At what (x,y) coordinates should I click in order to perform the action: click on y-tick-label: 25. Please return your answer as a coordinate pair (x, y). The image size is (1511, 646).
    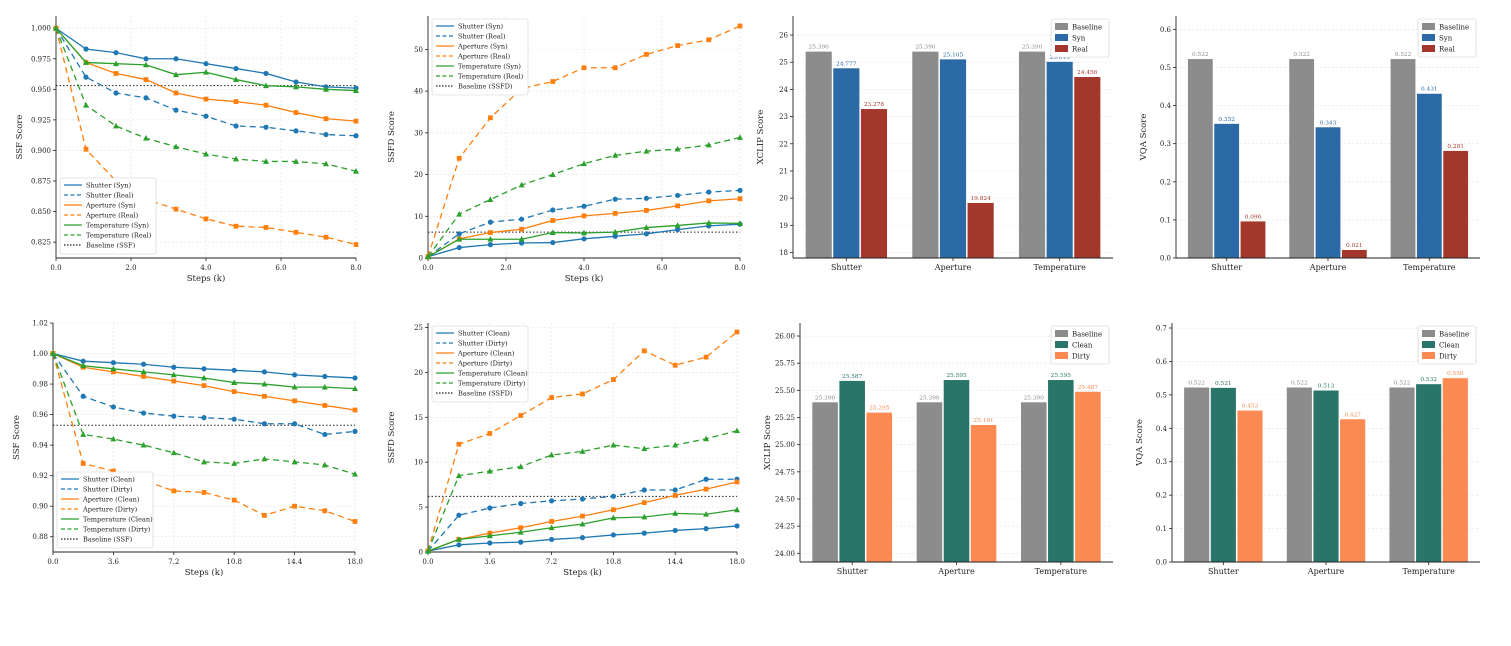
    Looking at the image, I should click on (783, 63).